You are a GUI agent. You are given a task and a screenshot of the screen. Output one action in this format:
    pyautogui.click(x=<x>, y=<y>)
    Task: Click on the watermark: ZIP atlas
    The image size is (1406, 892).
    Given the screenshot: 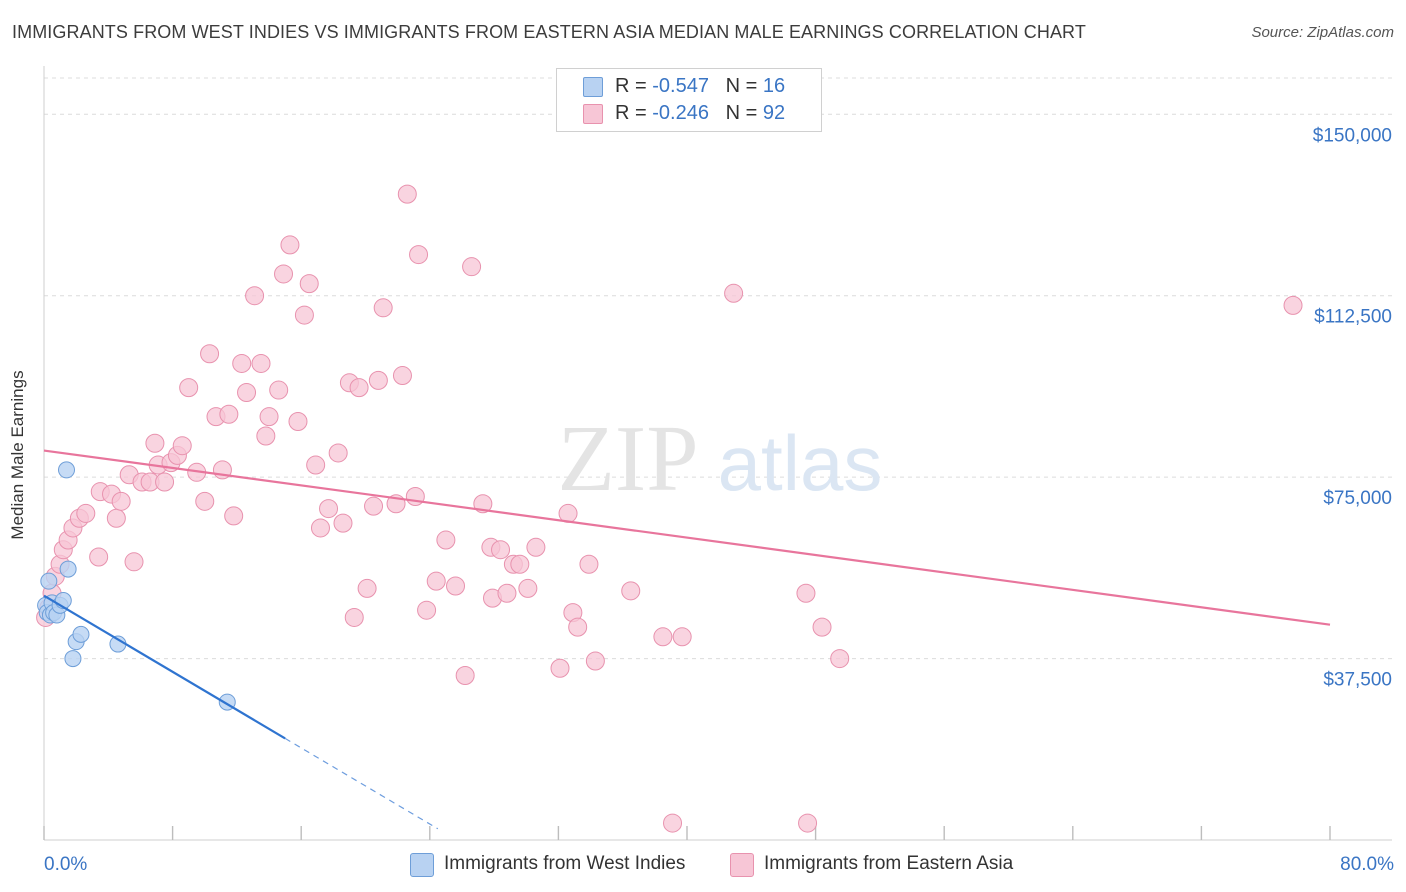 What is the action you would take?
    pyautogui.click(x=720, y=459)
    